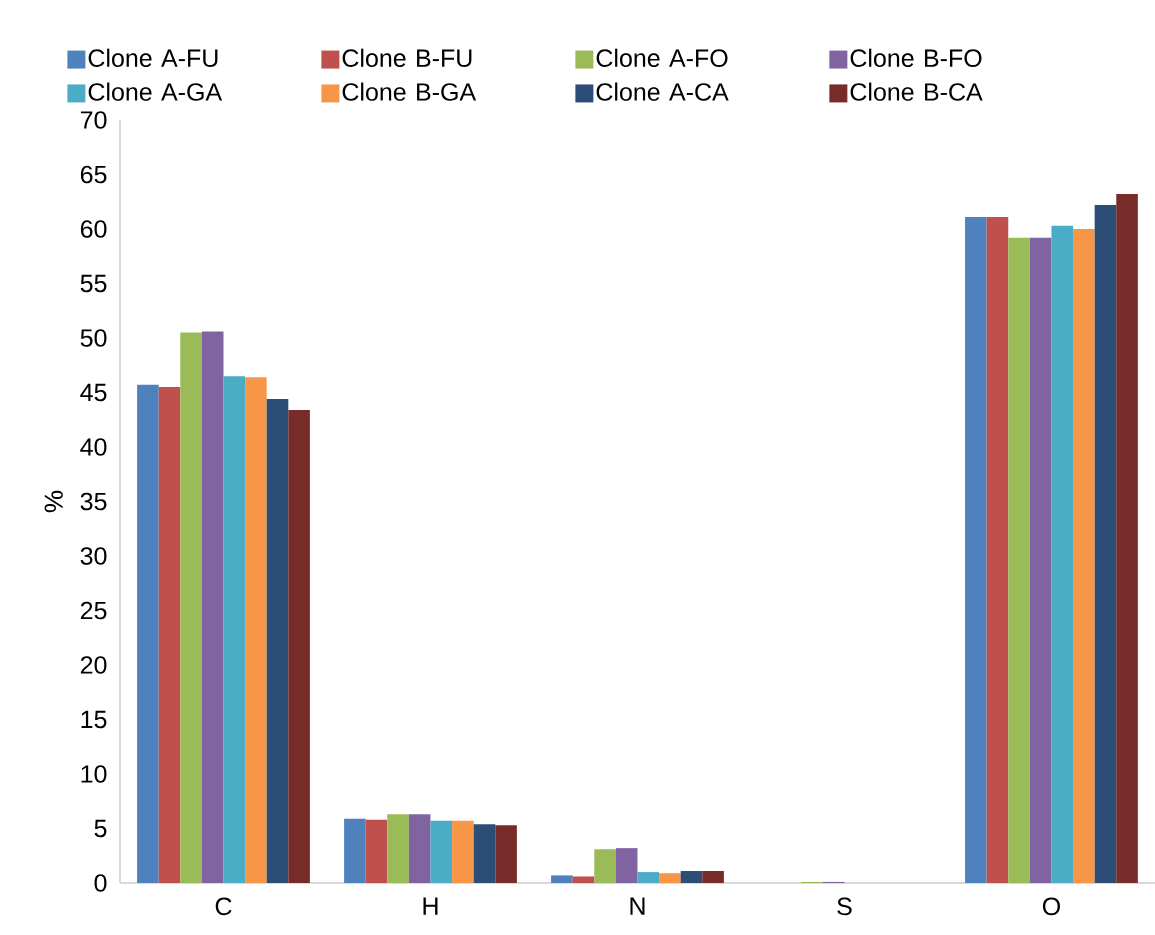  What do you see at coordinates (223, 906) in the screenshot?
I see `x-tick-label: C` at bounding box center [223, 906].